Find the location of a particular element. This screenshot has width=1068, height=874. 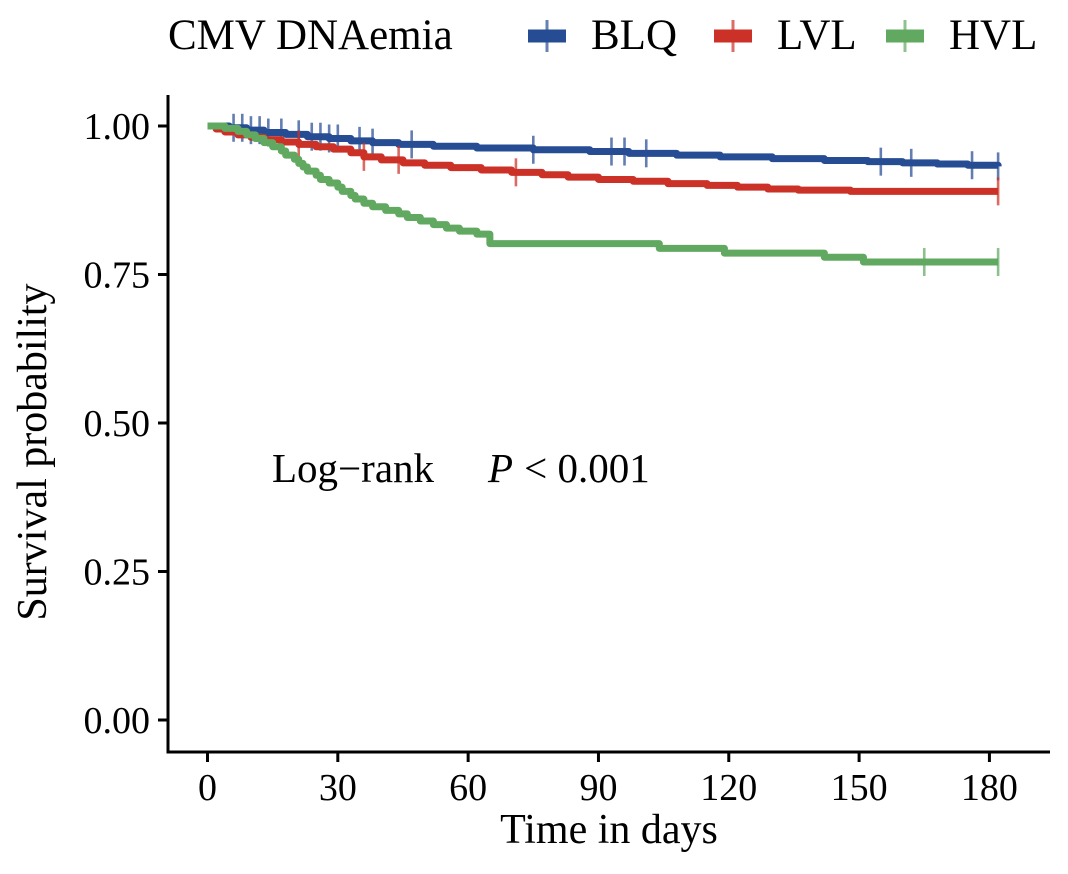

legend-title: CMV DNAemia is located at coordinates (310, 35).